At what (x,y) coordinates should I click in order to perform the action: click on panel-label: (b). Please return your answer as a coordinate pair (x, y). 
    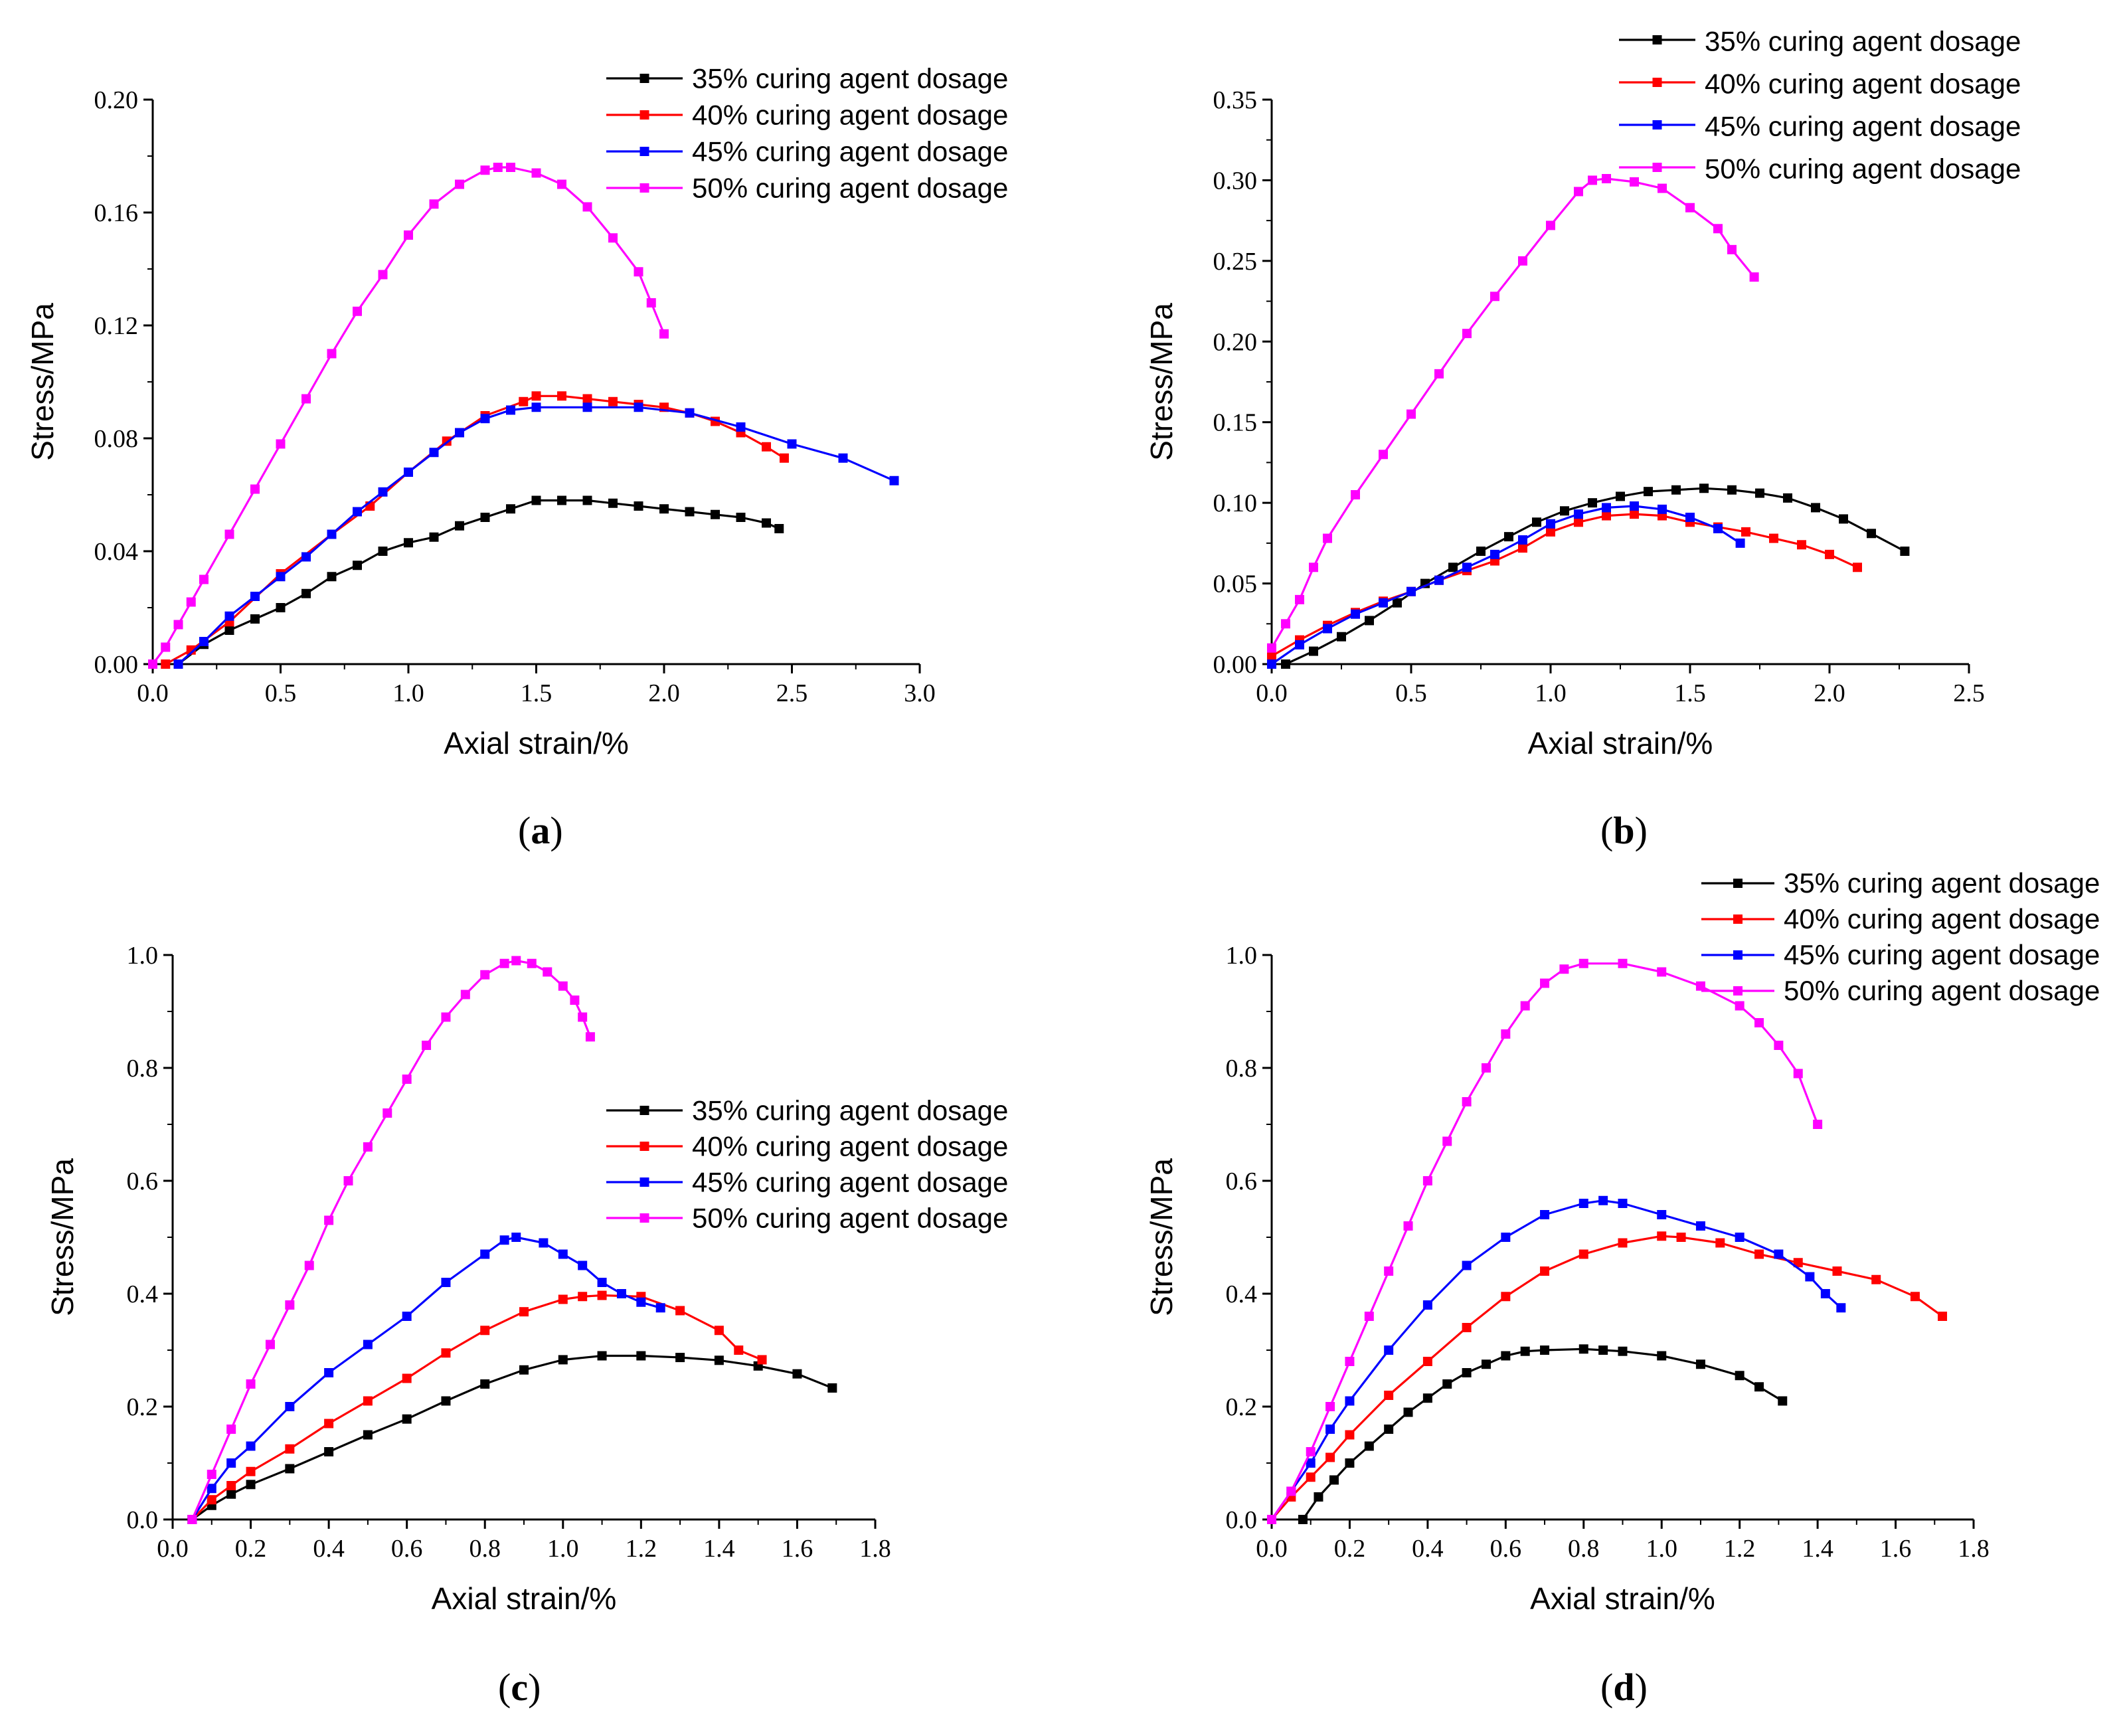
    Looking at the image, I should click on (1624, 830).